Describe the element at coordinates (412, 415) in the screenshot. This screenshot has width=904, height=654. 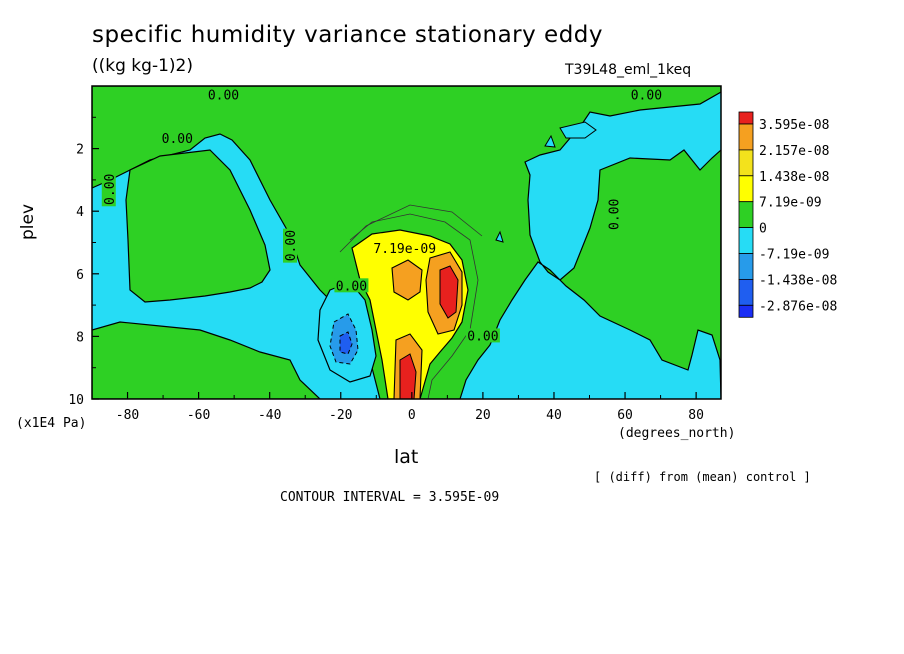
I see `x-tick-label: 0` at that location.